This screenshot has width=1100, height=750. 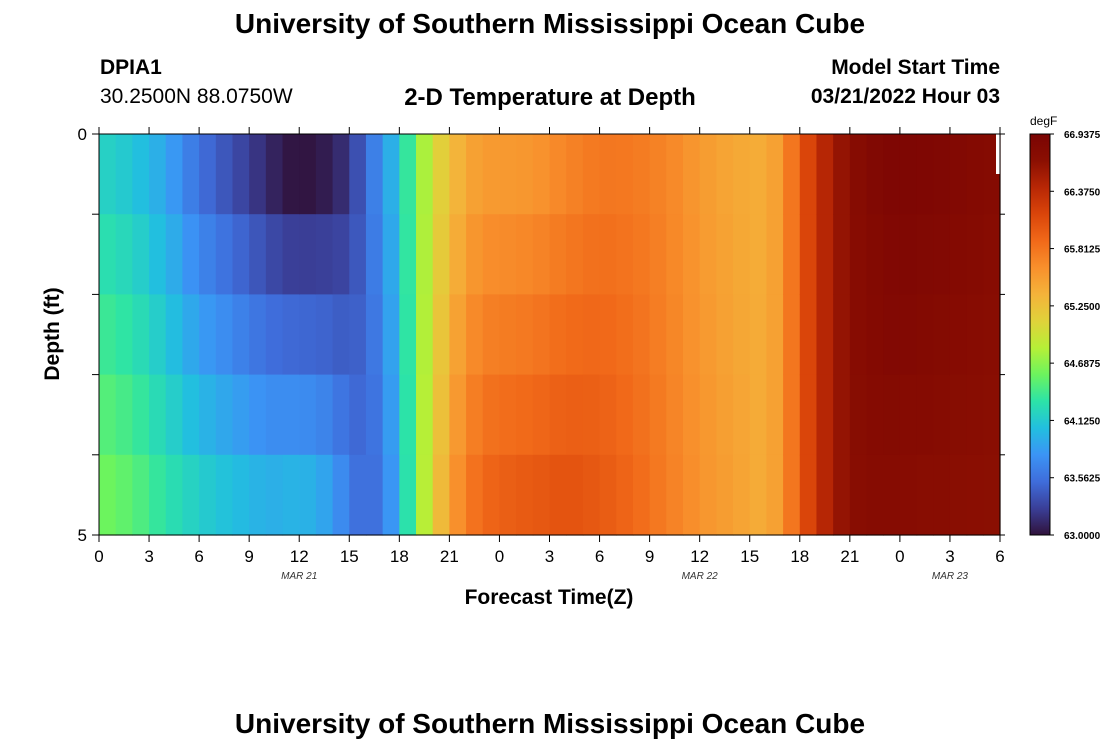 I want to click on x-tick-label: 12, so click(x=299, y=556).